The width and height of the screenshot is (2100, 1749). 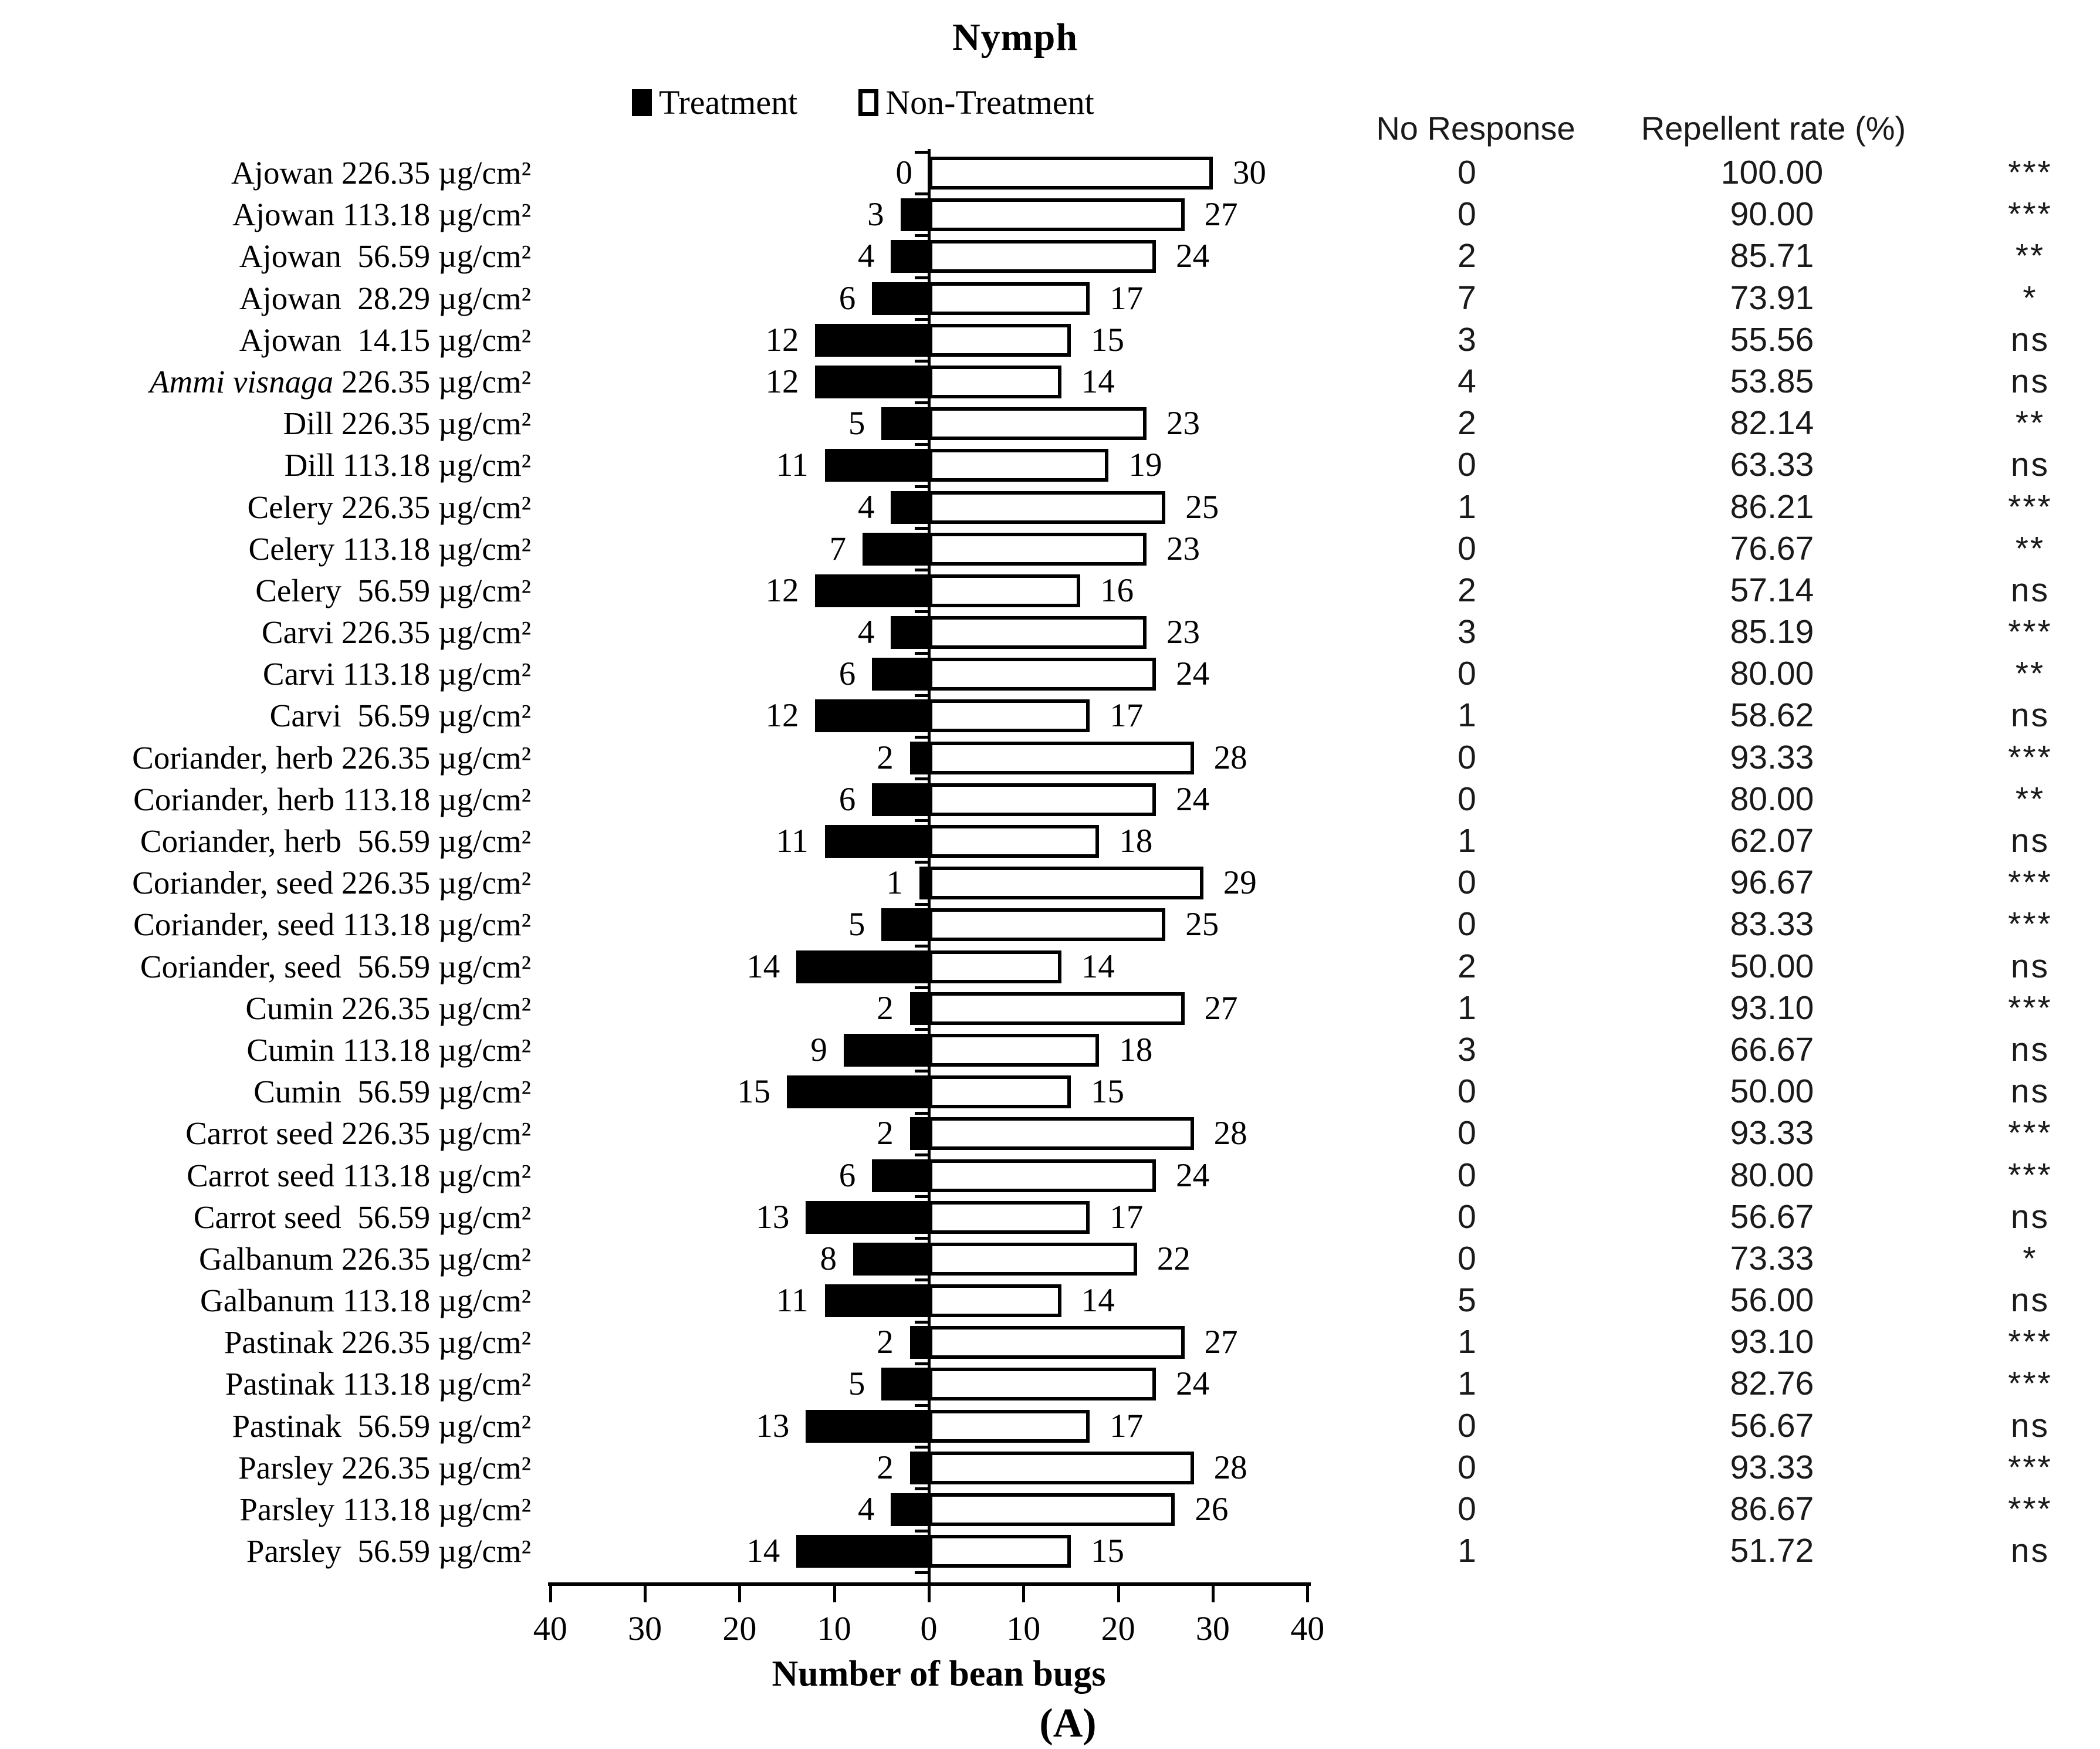 I want to click on chart-row: Carrot seed 113.18 µg/cm² 6 24 0 80.00 ***, so click(x=1050, y=1176).